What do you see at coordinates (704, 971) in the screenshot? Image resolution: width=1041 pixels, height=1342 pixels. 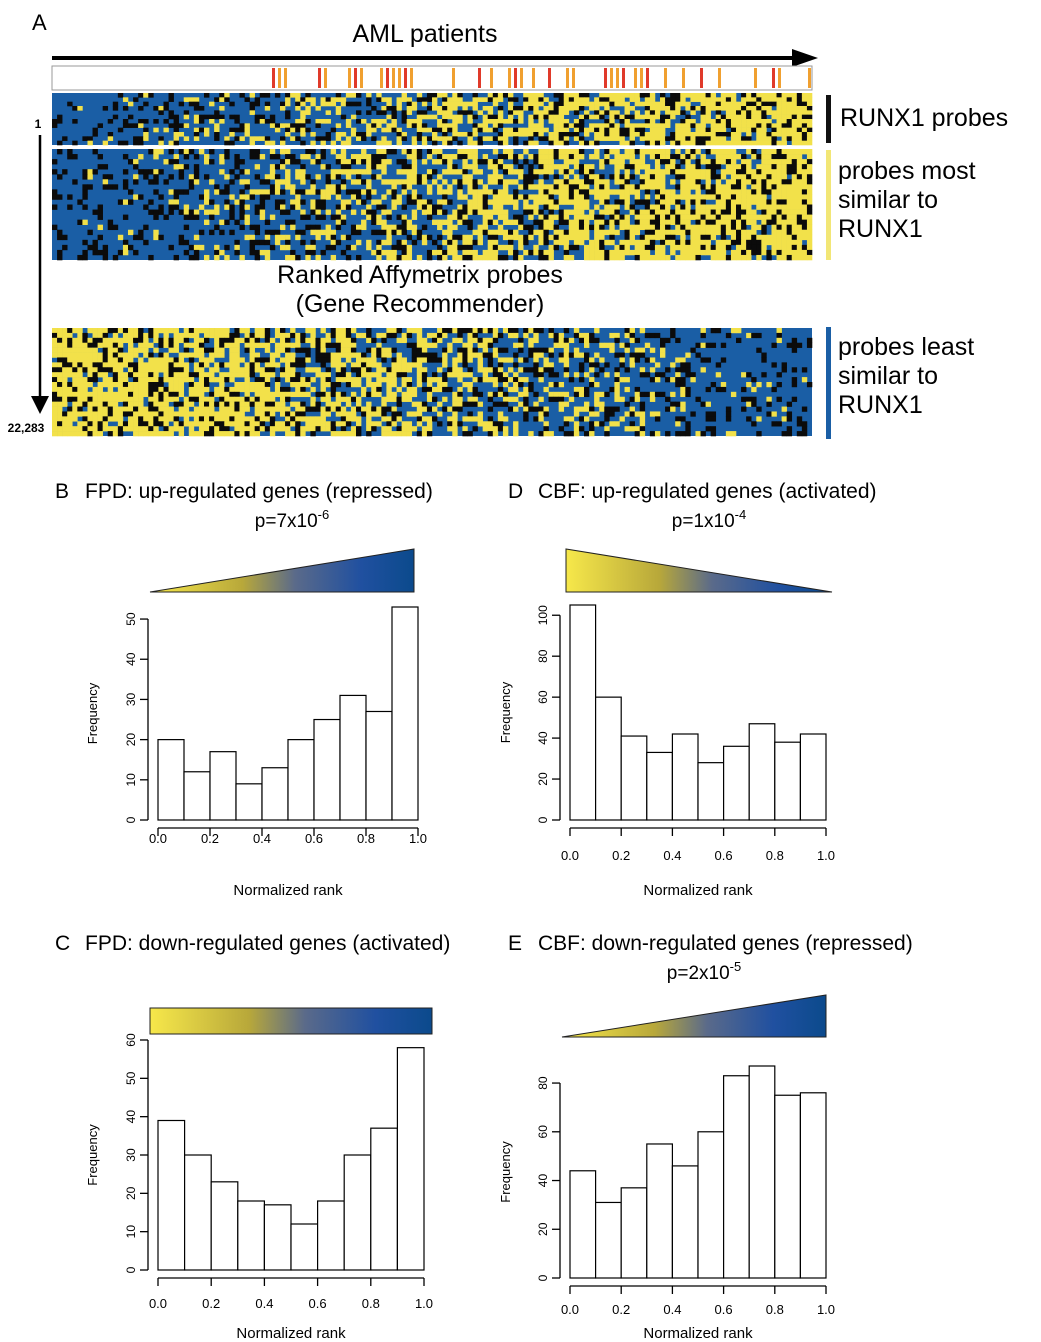 I see `p-value: p=2x10-5` at bounding box center [704, 971].